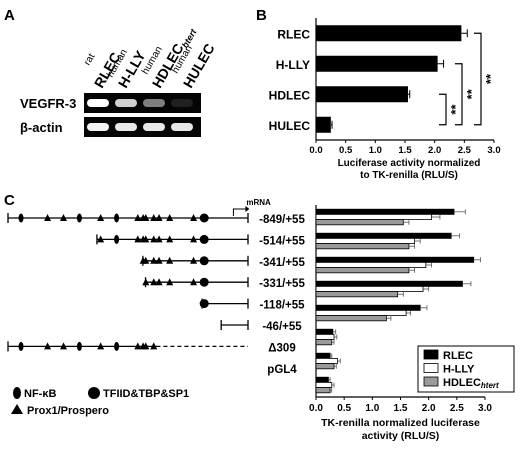 The height and width of the screenshot is (451, 520). I want to click on chart-b-significance-label-0: **, so click(490, 78).